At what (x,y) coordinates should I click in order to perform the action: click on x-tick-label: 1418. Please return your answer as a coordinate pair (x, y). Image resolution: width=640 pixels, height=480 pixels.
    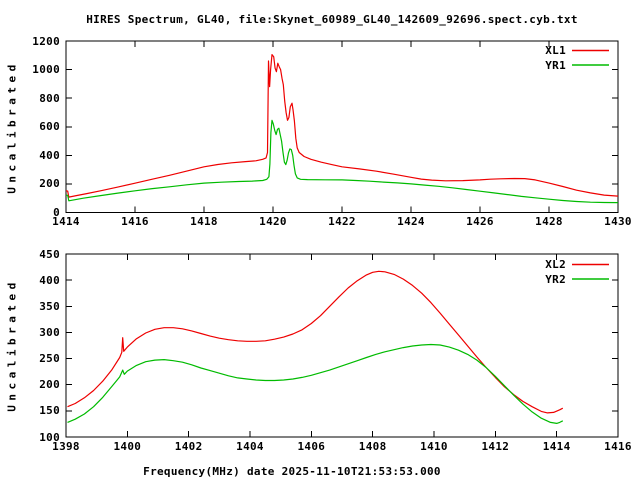
    Looking at the image, I should click on (204, 221).